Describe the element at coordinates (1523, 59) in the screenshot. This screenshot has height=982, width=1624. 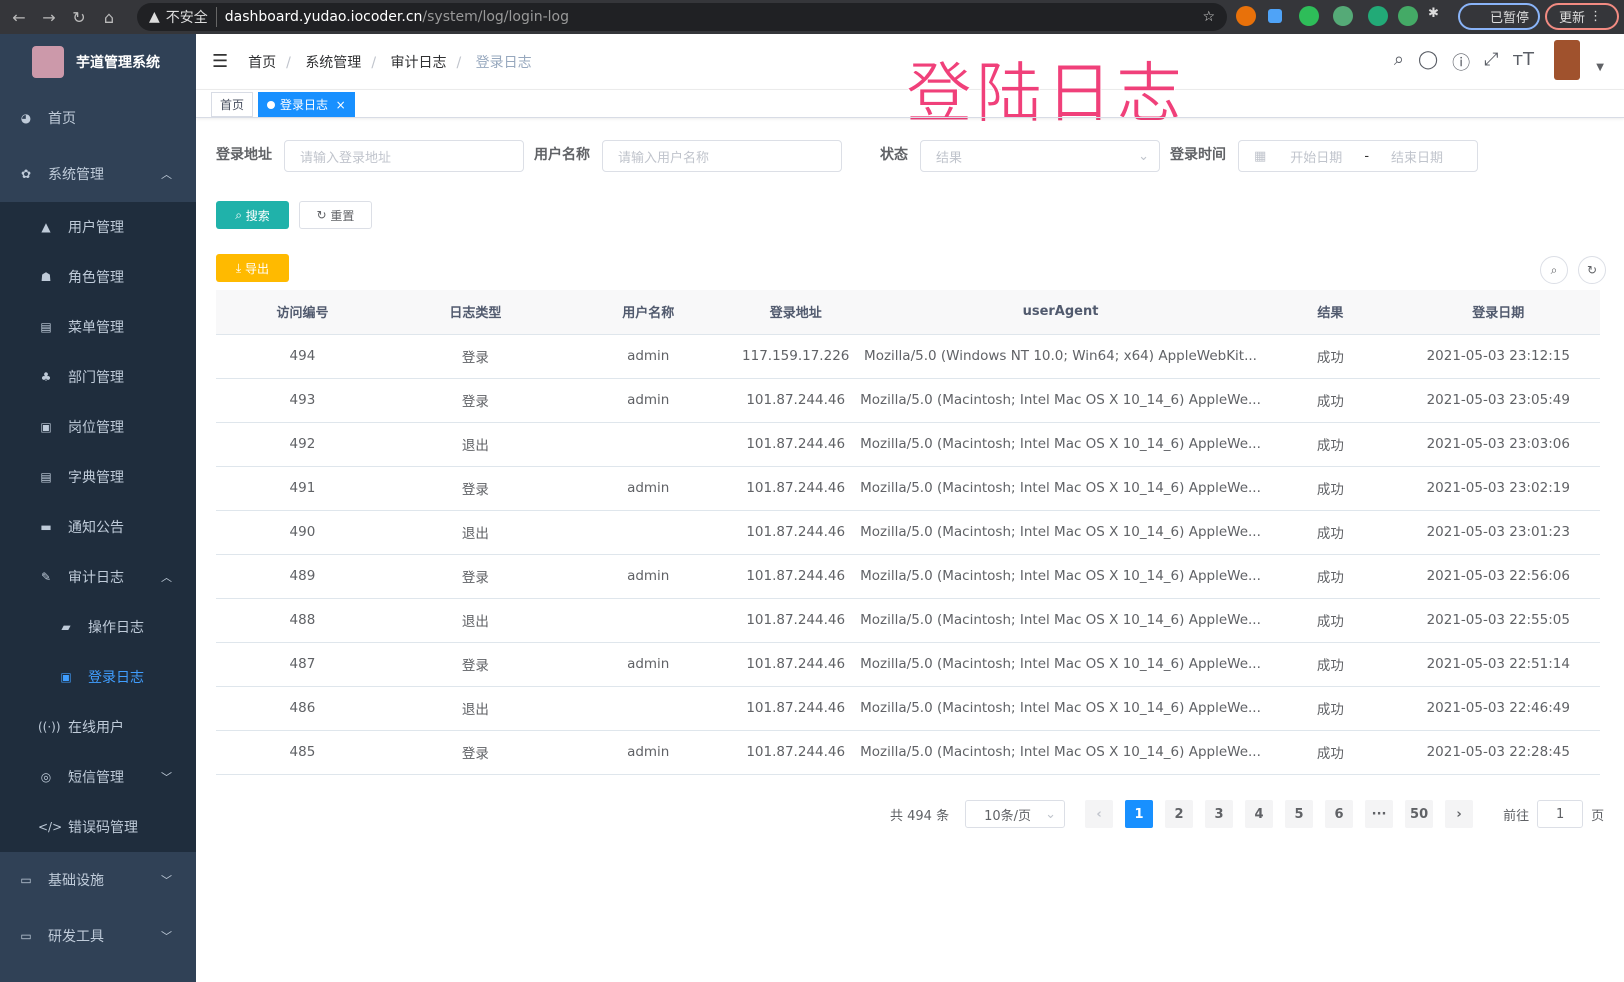
I see `font-size-icon: ᴛT` at that location.